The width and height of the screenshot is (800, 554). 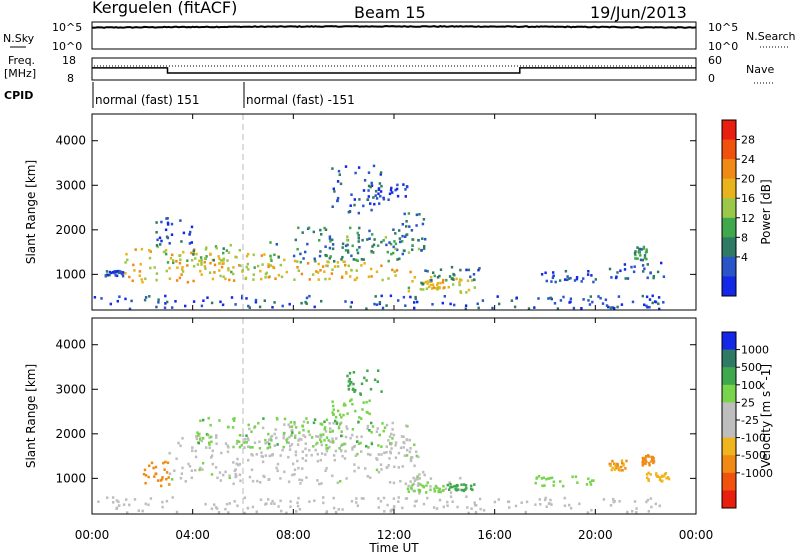 I want to click on freq-panel-frame, so click(x=394, y=69).